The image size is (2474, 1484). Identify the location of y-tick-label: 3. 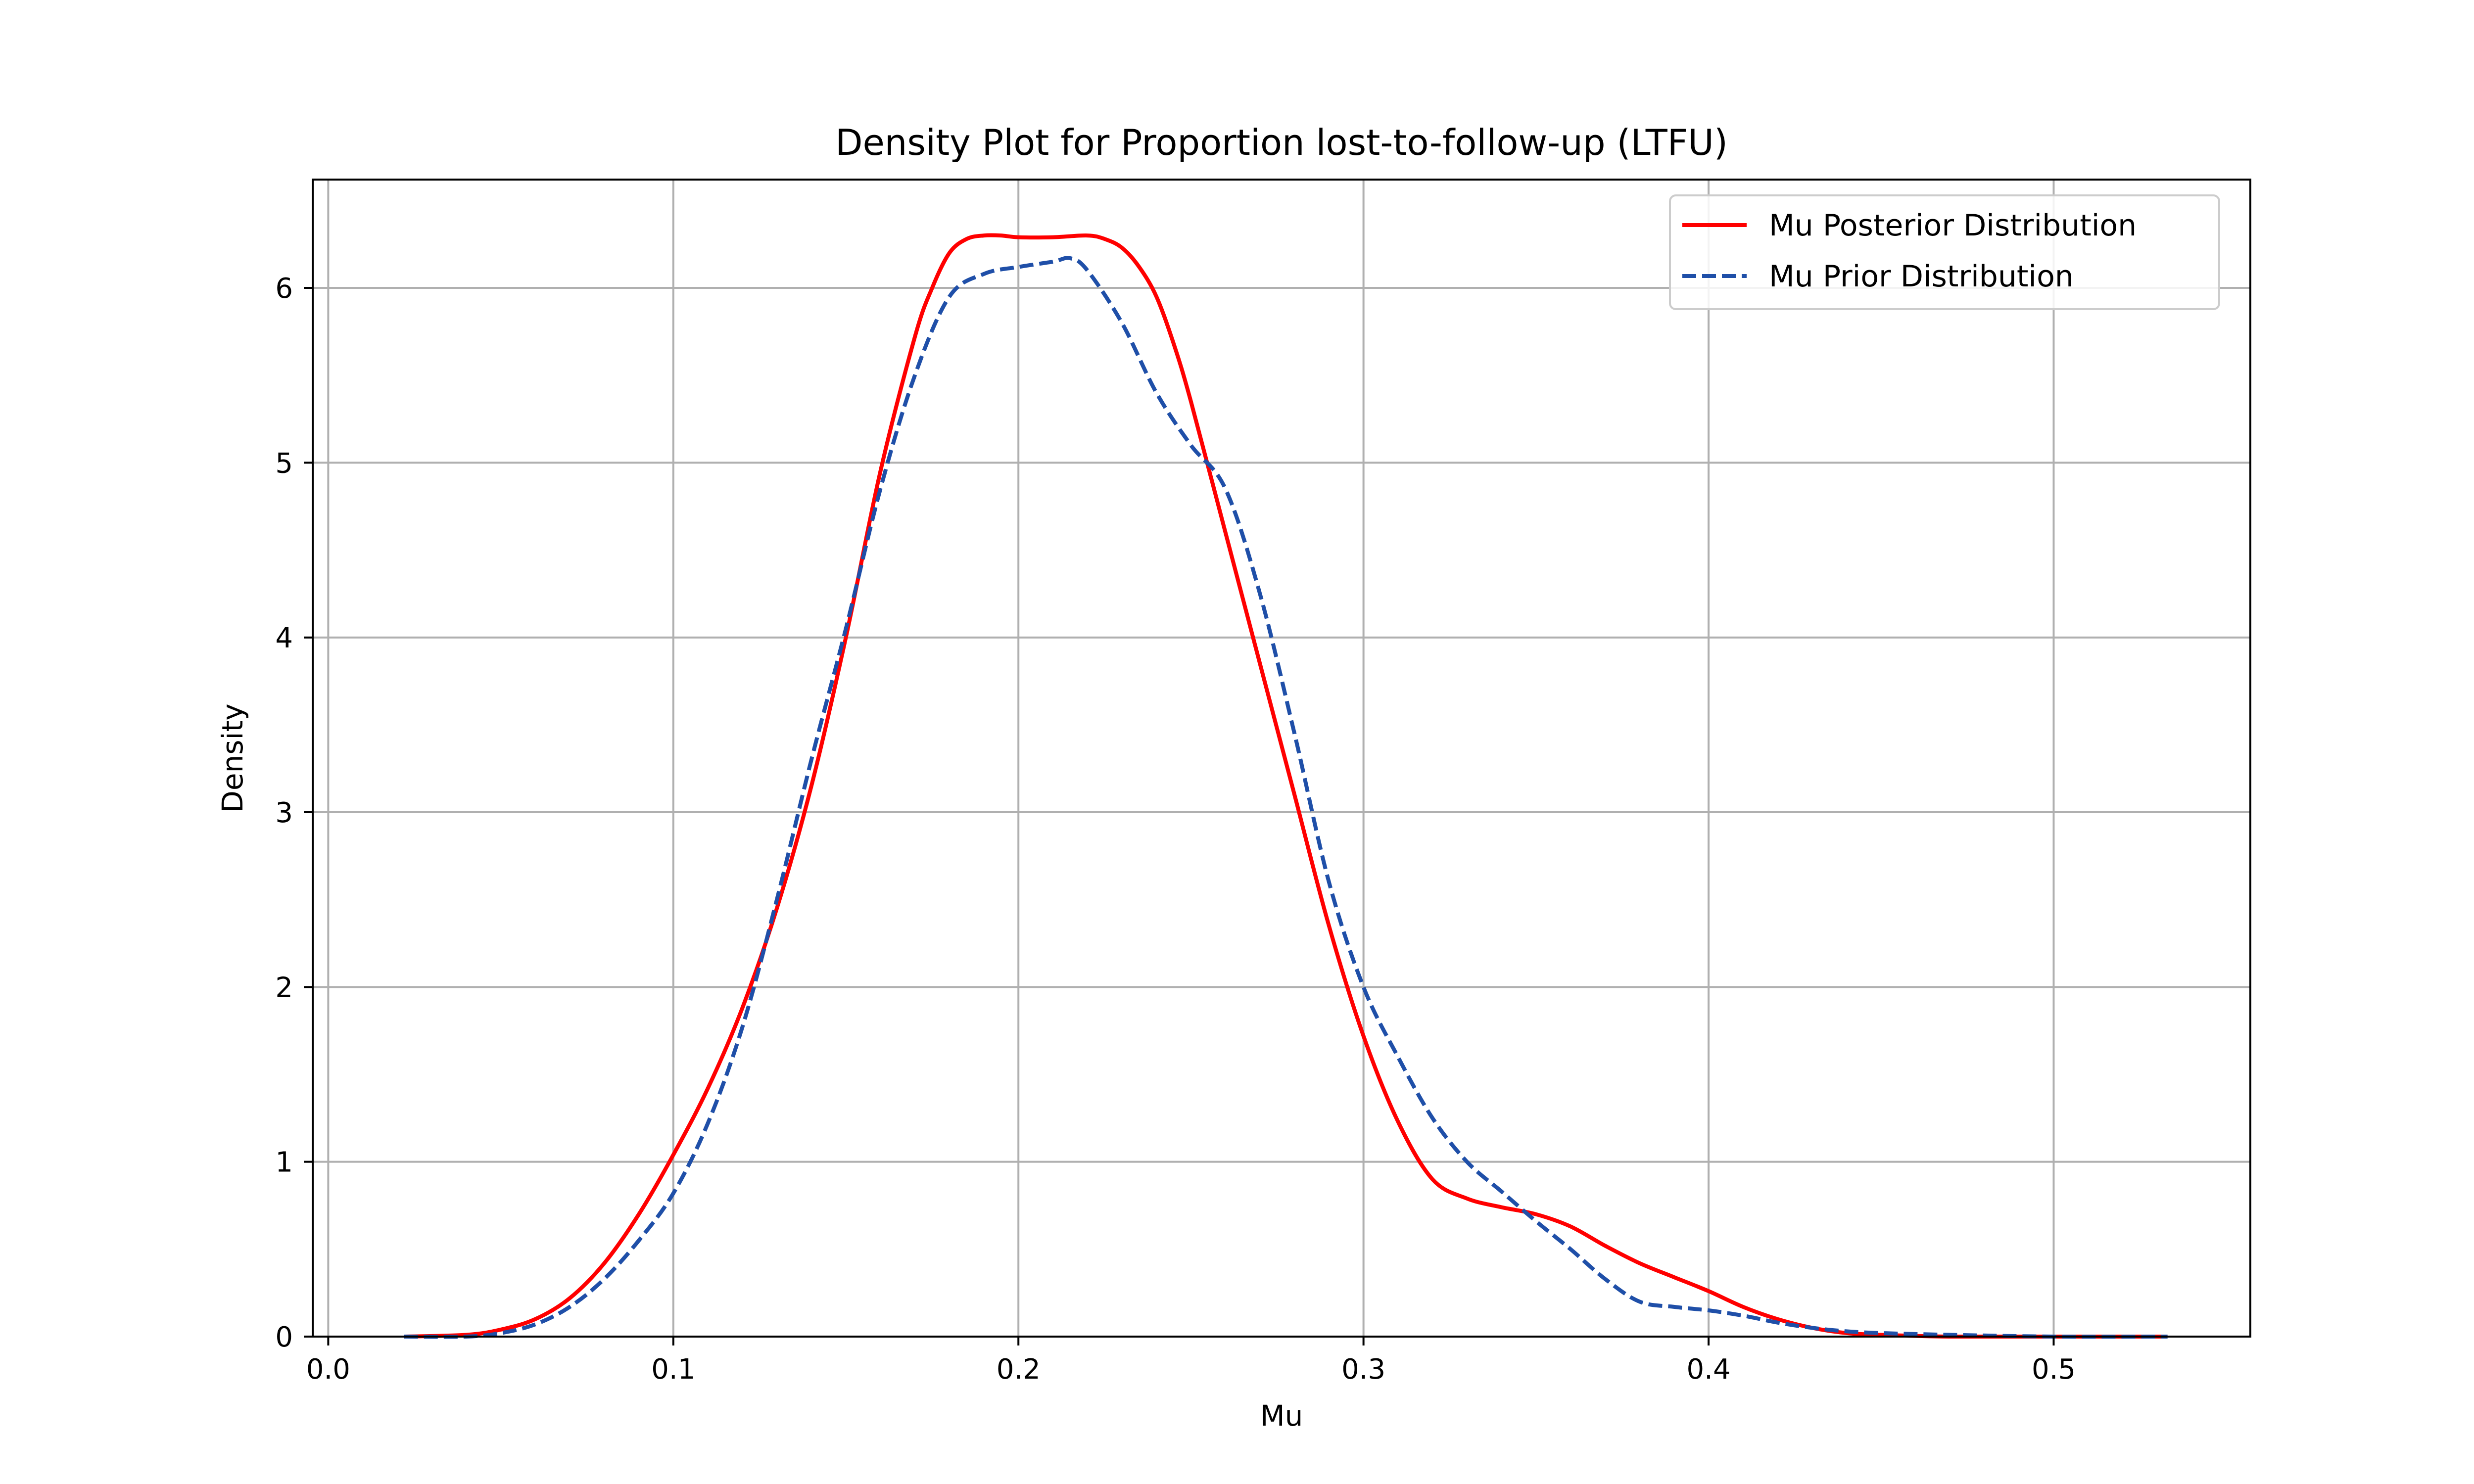
(284, 813).